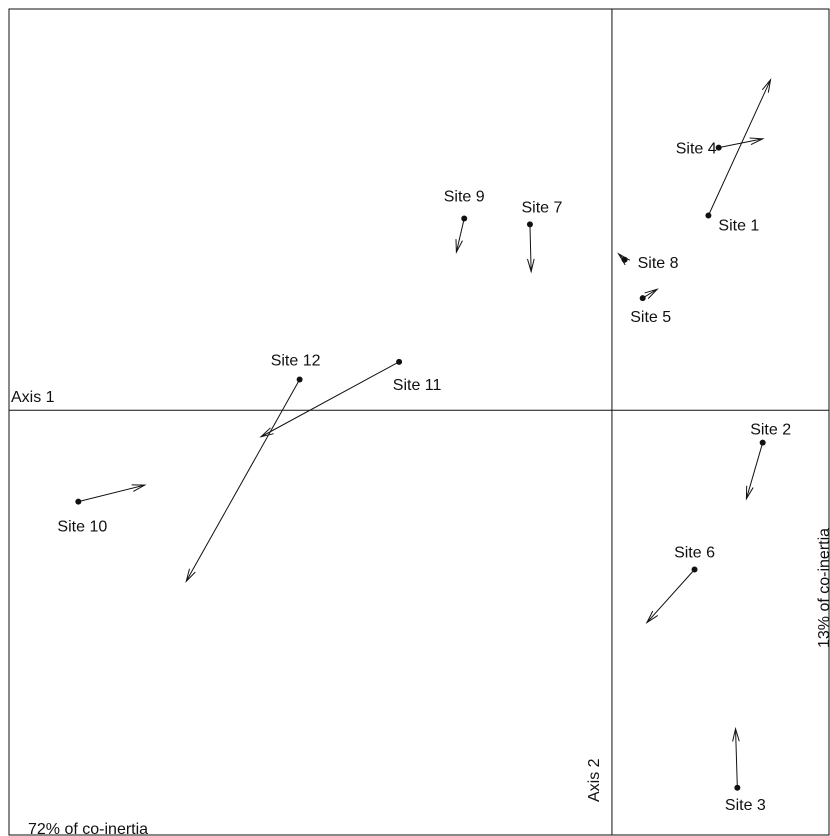 This screenshot has width=830, height=836. I want to click on site-6-arrowhead, so click(652, 617).